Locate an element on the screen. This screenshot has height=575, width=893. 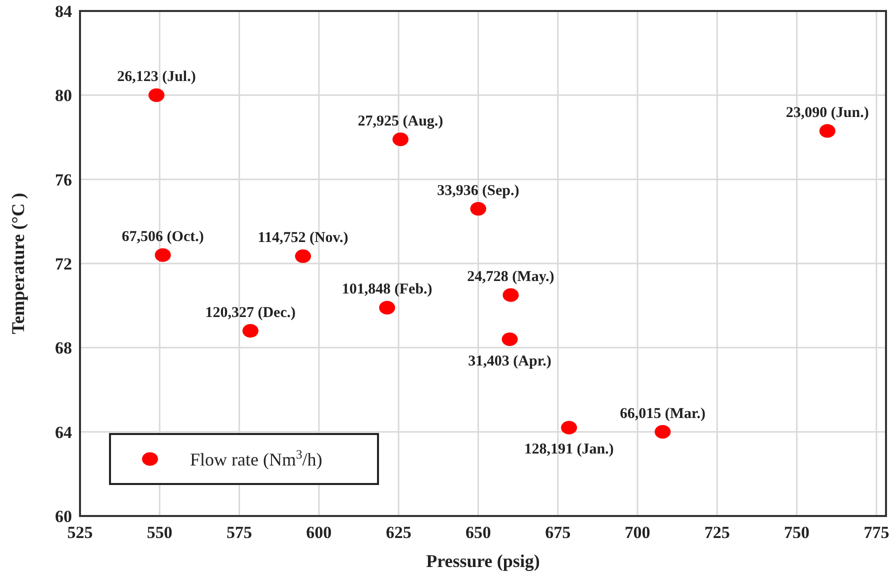
annotation: 31,403 (Apr.) is located at coordinates (510, 361).